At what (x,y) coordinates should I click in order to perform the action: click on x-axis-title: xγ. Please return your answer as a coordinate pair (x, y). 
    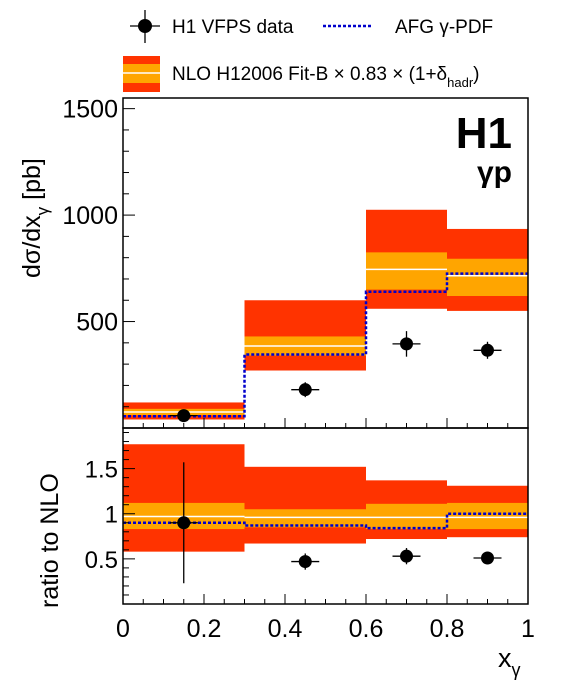
    Looking at the image, I should click on (509, 661).